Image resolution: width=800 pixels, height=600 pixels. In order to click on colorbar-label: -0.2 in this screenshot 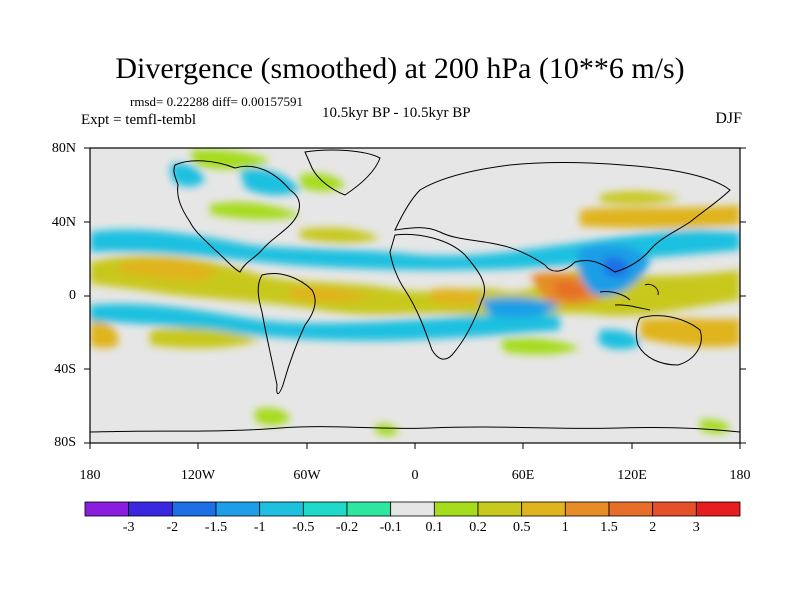, I will do `click(347, 527)`.